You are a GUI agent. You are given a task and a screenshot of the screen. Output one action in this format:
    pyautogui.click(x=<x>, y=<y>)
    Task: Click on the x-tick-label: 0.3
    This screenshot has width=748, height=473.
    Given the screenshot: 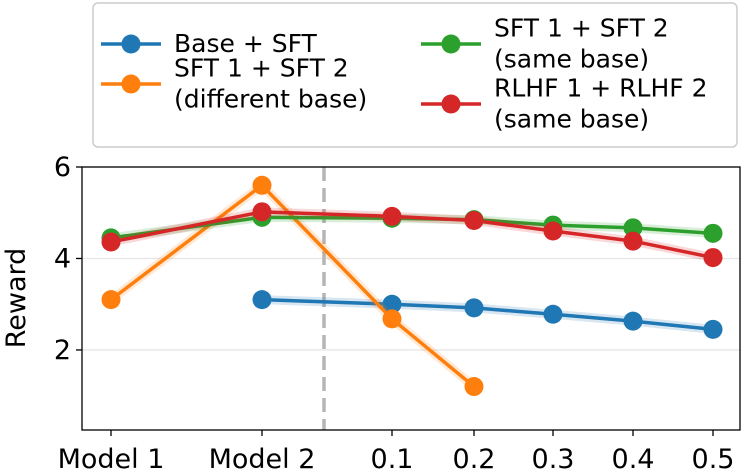 What is the action you would take?
    pyautogui.click(x=553, y=458)
    